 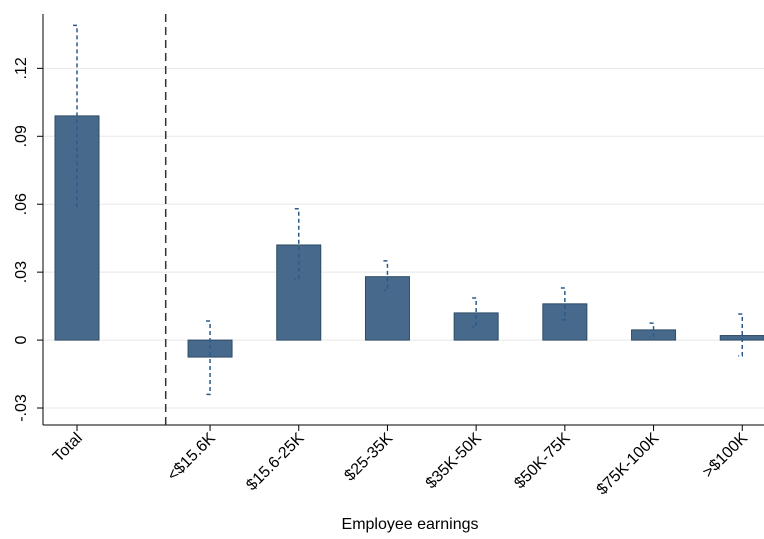 What do you see at coordinates (726, 456) in the screenshot?
I see `x-tick-label: >$100K` at bounding box center [726, 456].